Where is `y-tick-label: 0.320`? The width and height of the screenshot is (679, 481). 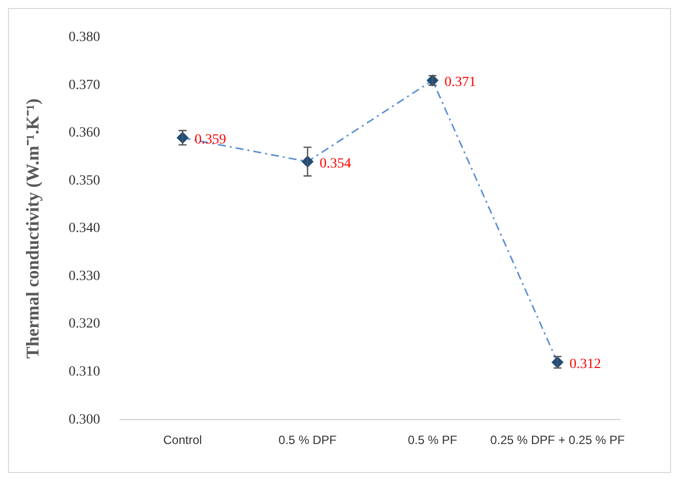
y-tick-label: 0.320 is located at coordinates (84, 324).